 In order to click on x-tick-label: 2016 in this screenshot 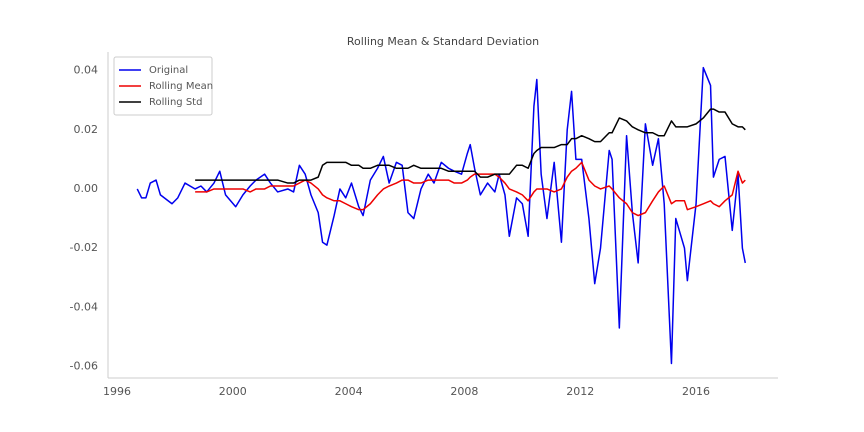, I will do `click(696, 391)`.